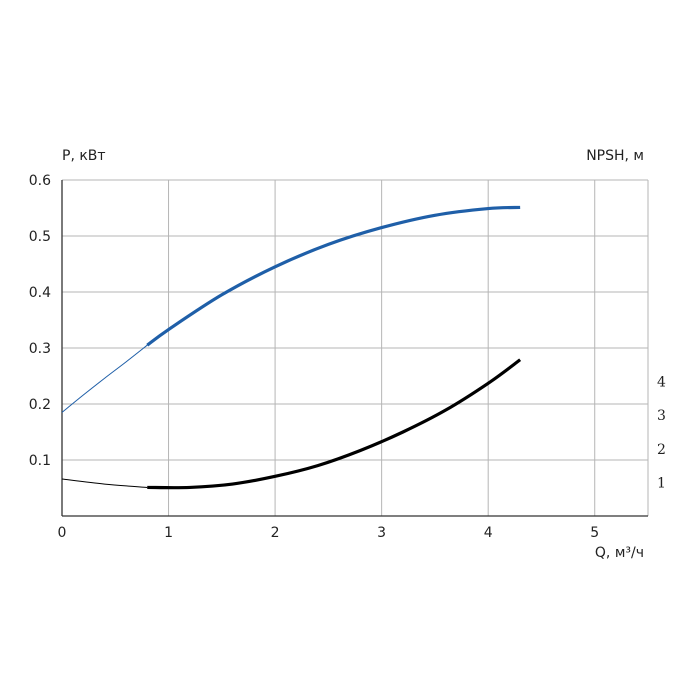  What do you see at coordinates (40, 181) in the screenshot?
I see `y-tick-label: 0.6` at bounding box center [40, 181].